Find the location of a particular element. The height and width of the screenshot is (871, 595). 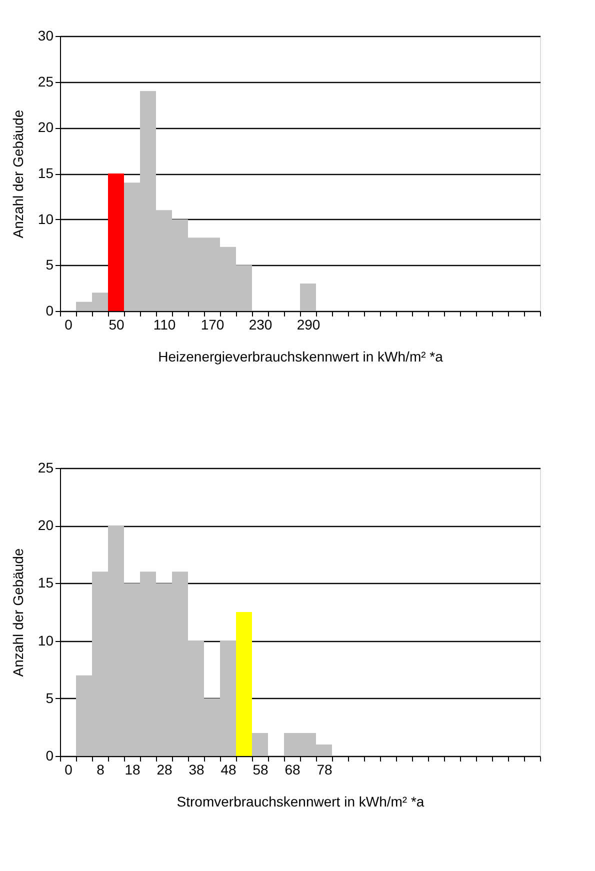

x-tick-label: 170 is located at coordinates (212, 324).